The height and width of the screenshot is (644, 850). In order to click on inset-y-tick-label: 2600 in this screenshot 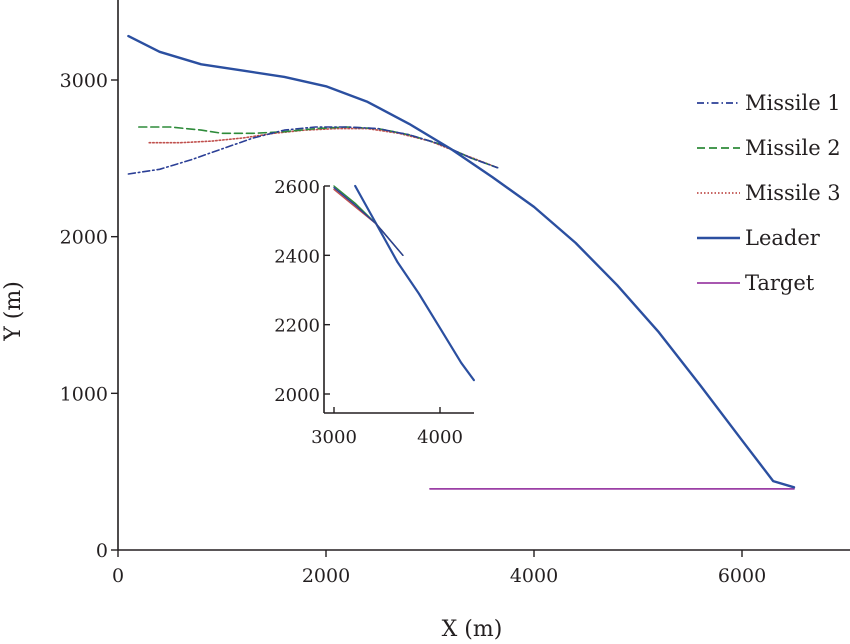, I will do `click(297, 187)`.